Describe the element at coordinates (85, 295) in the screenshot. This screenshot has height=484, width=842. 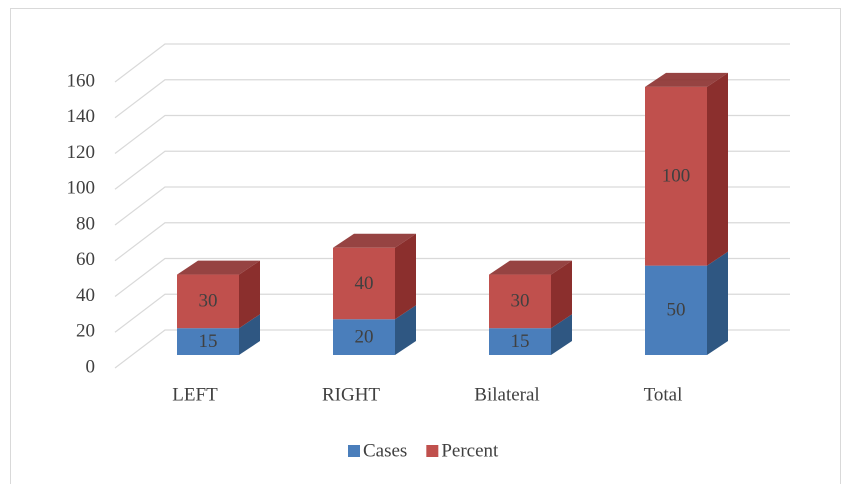
I see `y-tick-label: 40` at that location.